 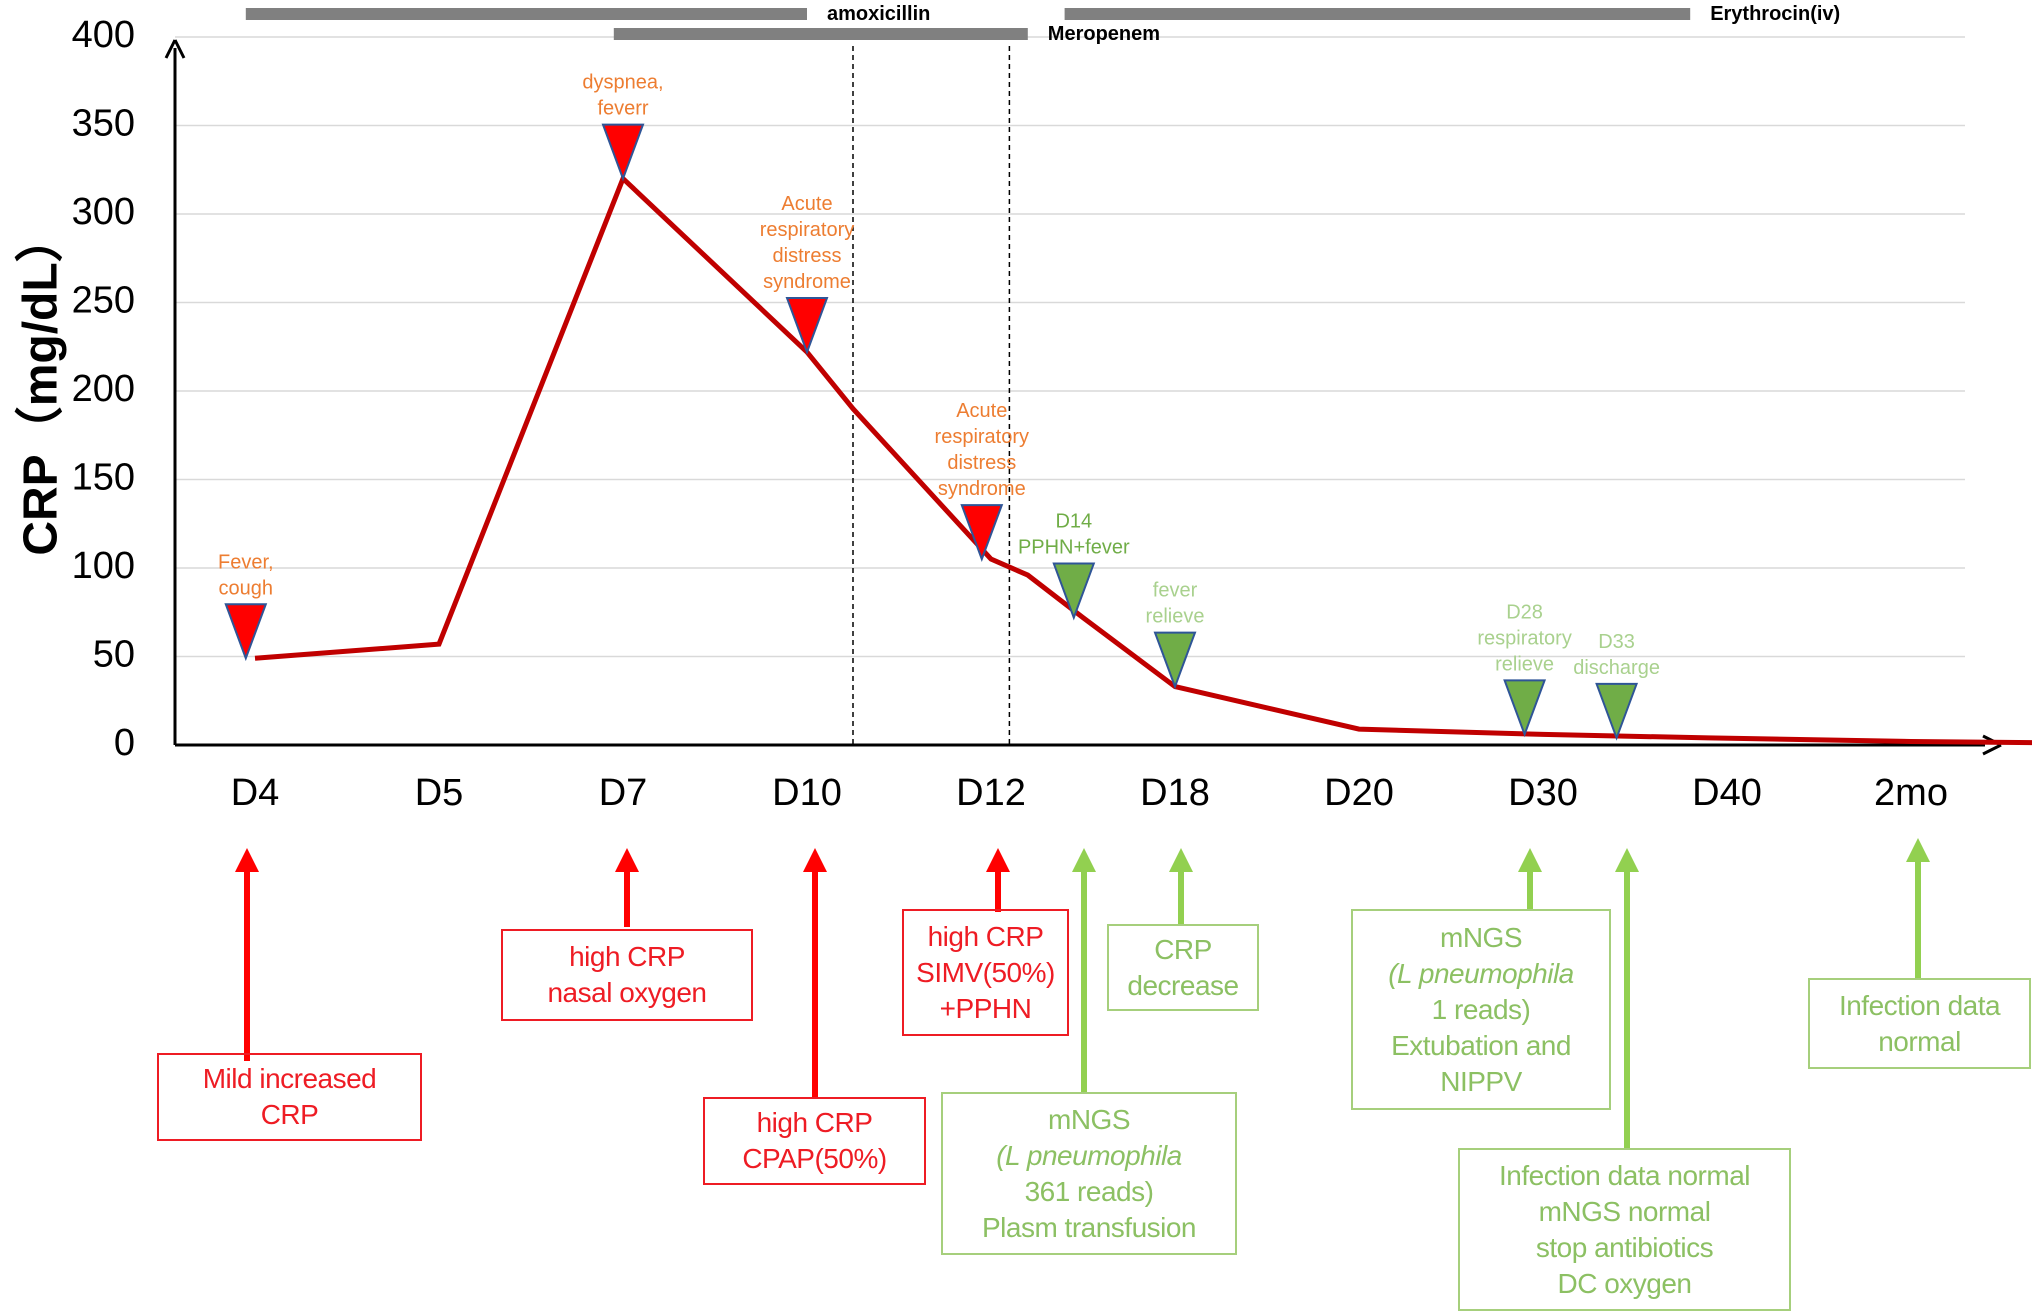 What do you see at coordinates (1104, 34) in the screenshot?
I see `drug-label: Meropenem` at bounding box center [1104, 34].